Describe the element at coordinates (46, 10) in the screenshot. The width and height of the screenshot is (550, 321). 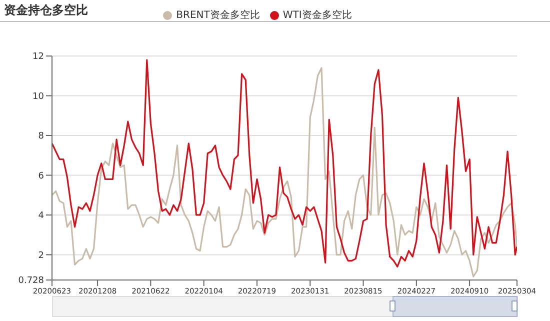
I see `chart-title: 资金持仓多空比` at that location.